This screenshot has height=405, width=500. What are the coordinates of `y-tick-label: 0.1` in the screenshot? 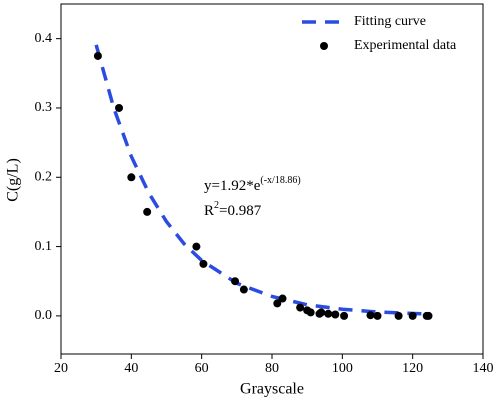 It's located at (44, 246).